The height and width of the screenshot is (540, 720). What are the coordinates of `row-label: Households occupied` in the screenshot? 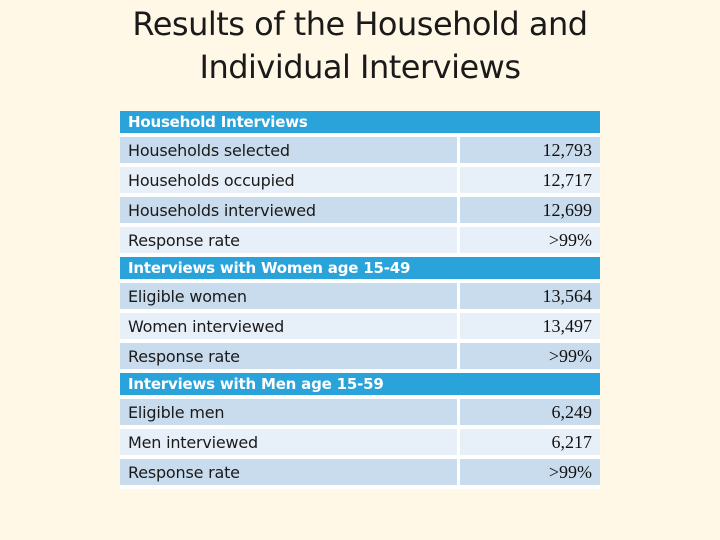 It's located at (288, 182).